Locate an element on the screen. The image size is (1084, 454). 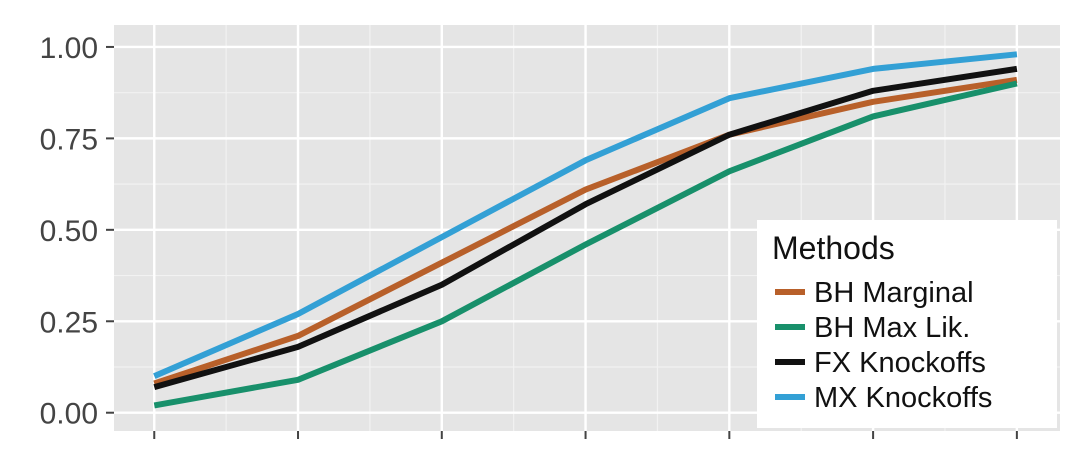
legend-label-bh-marginal: BH Marginal is located at coordinates (894, 293).